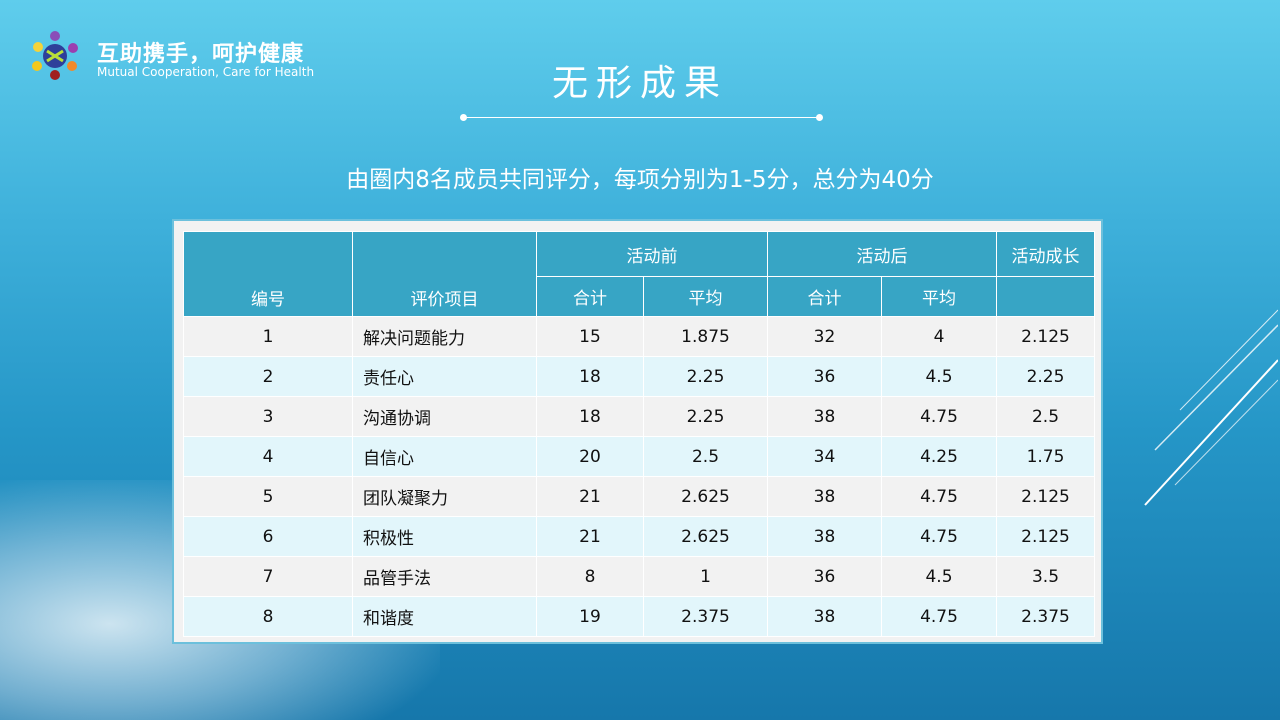 This screenshot has width=1280, height=720. Describe the element at coordinates (444, 376) in the screenshot. I see `cell-item: 责任心` at that location.